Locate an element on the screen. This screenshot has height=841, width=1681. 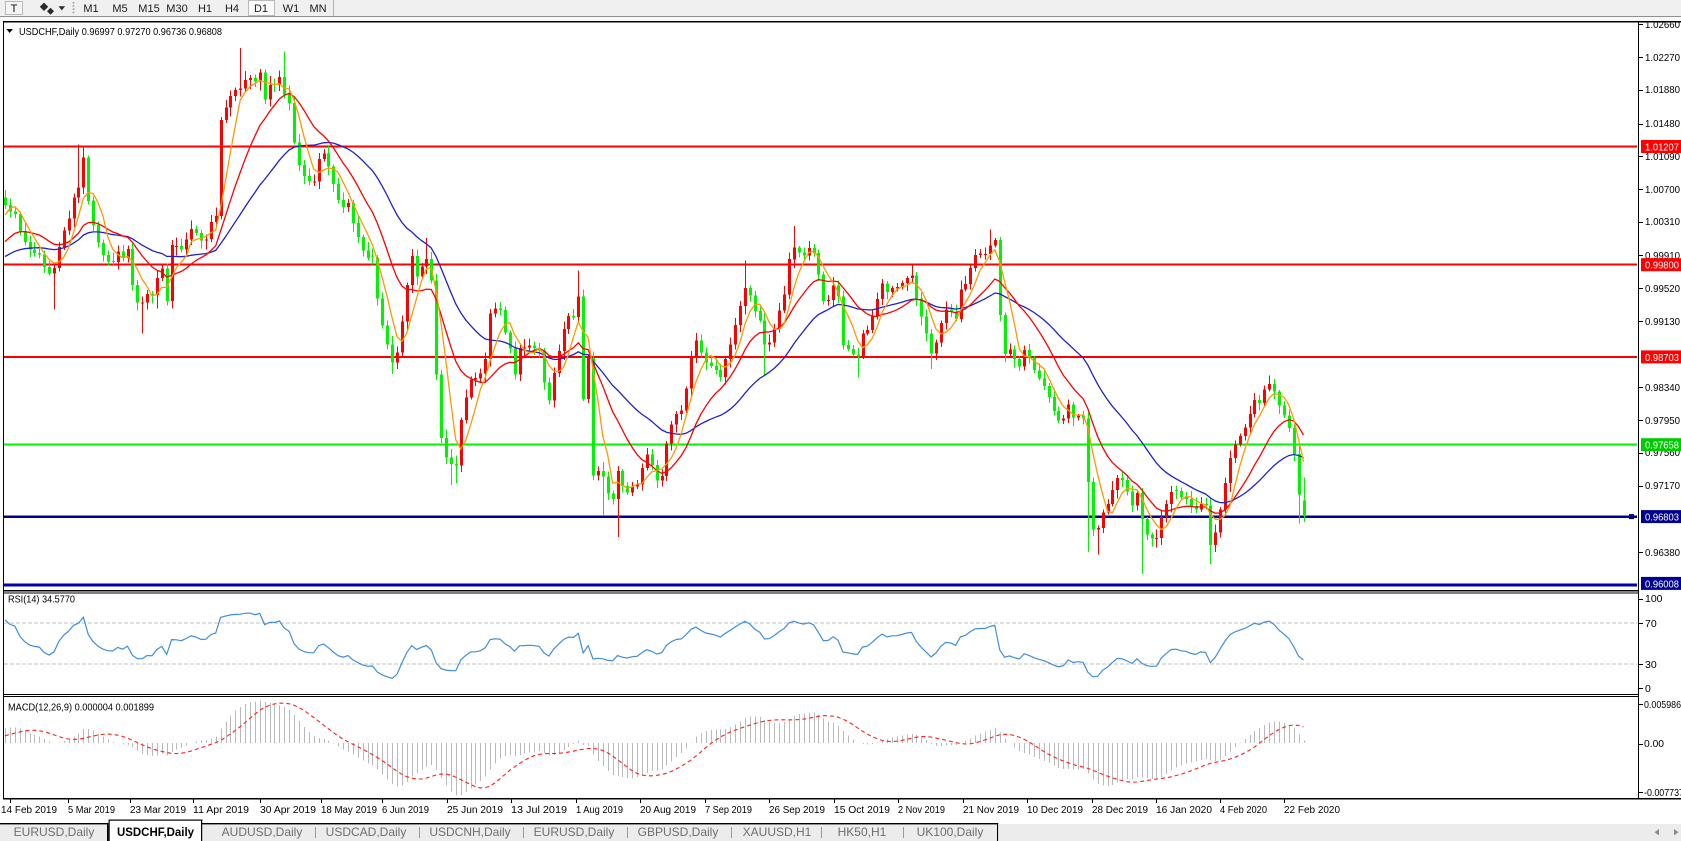
svg-text: 1.02270 is located at coordinates (1662, 58).